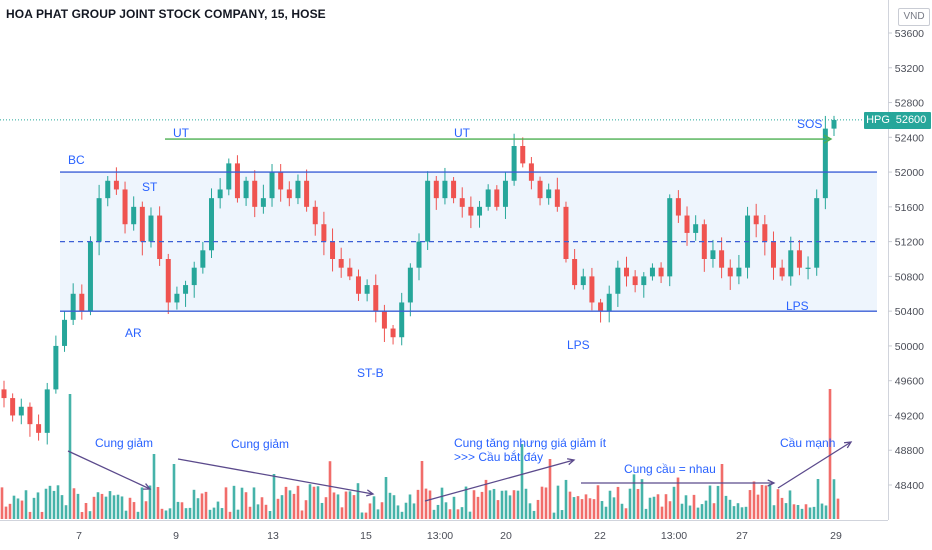  What do you see at coordinates (600, 536) in the screenshot?
I see `time-tick-label: 22` at bounding box center [600, 536].